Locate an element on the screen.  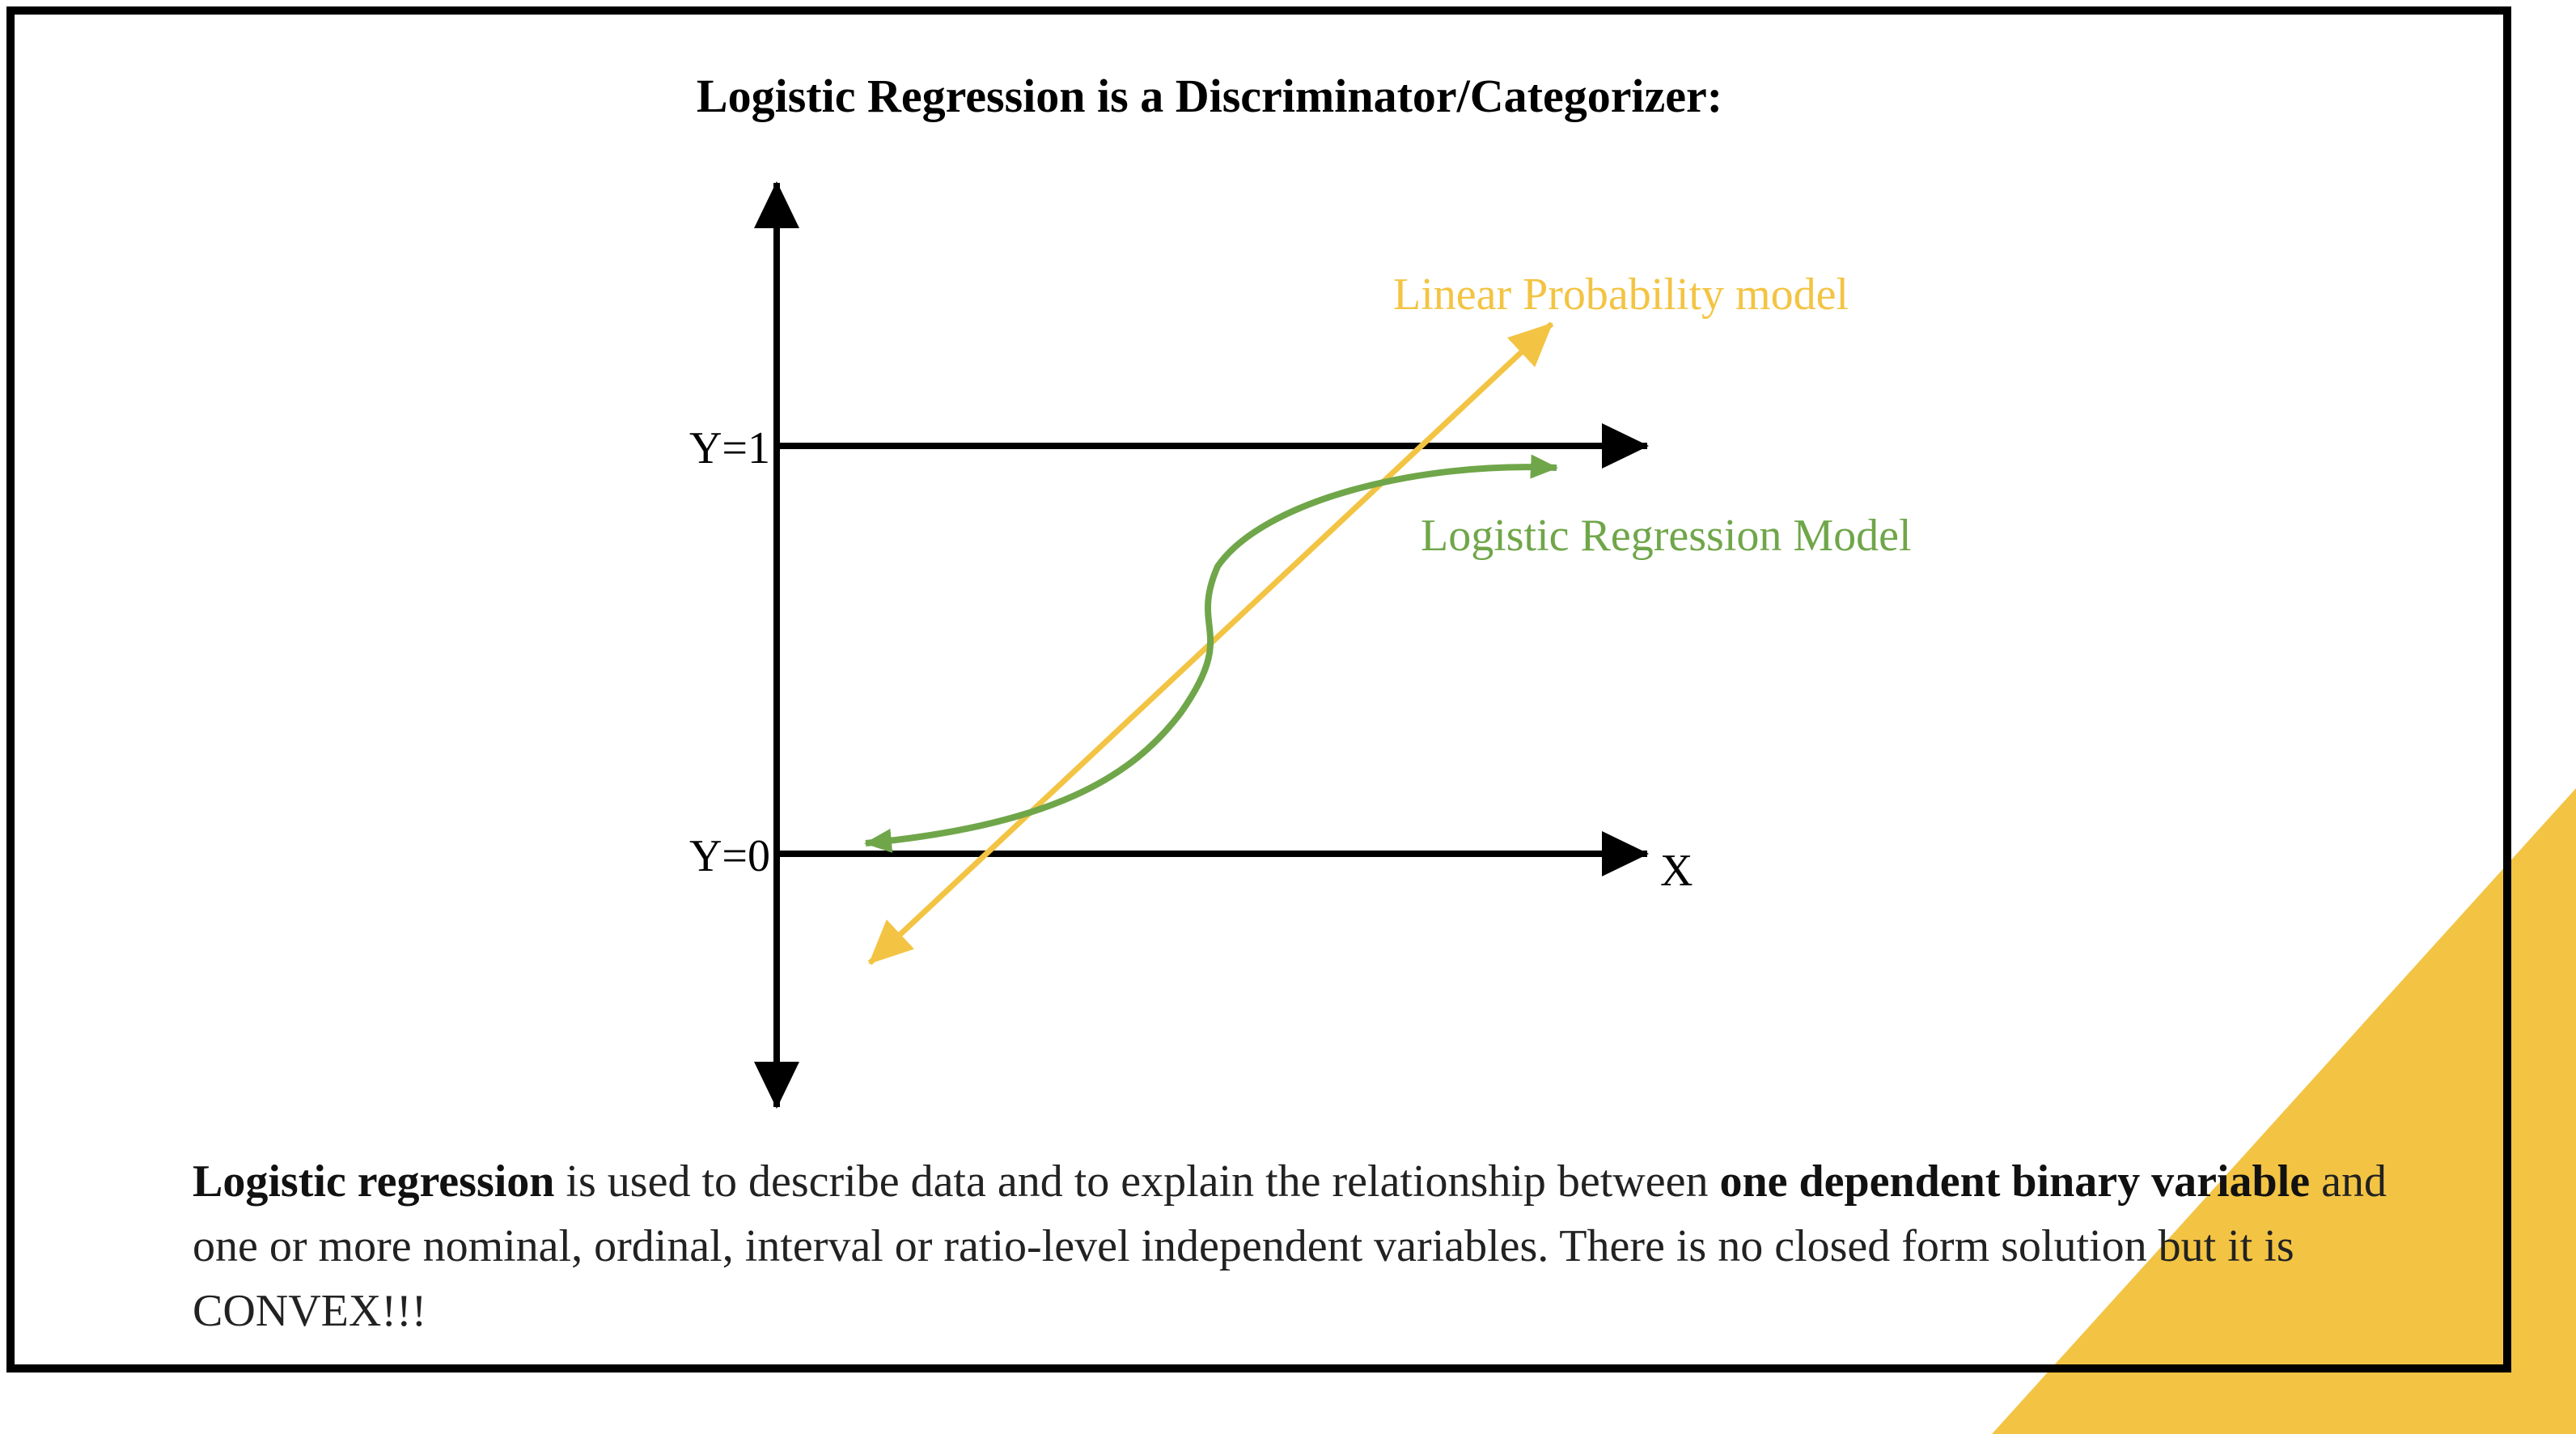
description-bold-variable: one dependent binary variable is located at coordinates (2015, 1181).